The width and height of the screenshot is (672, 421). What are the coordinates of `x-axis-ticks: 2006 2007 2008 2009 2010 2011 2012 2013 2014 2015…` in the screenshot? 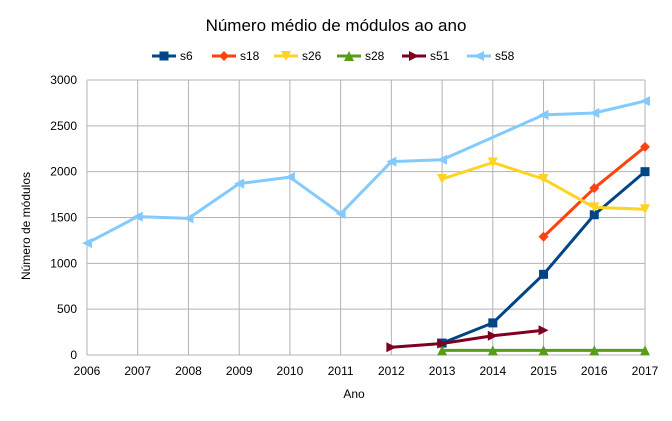 It's located at (366, 371).